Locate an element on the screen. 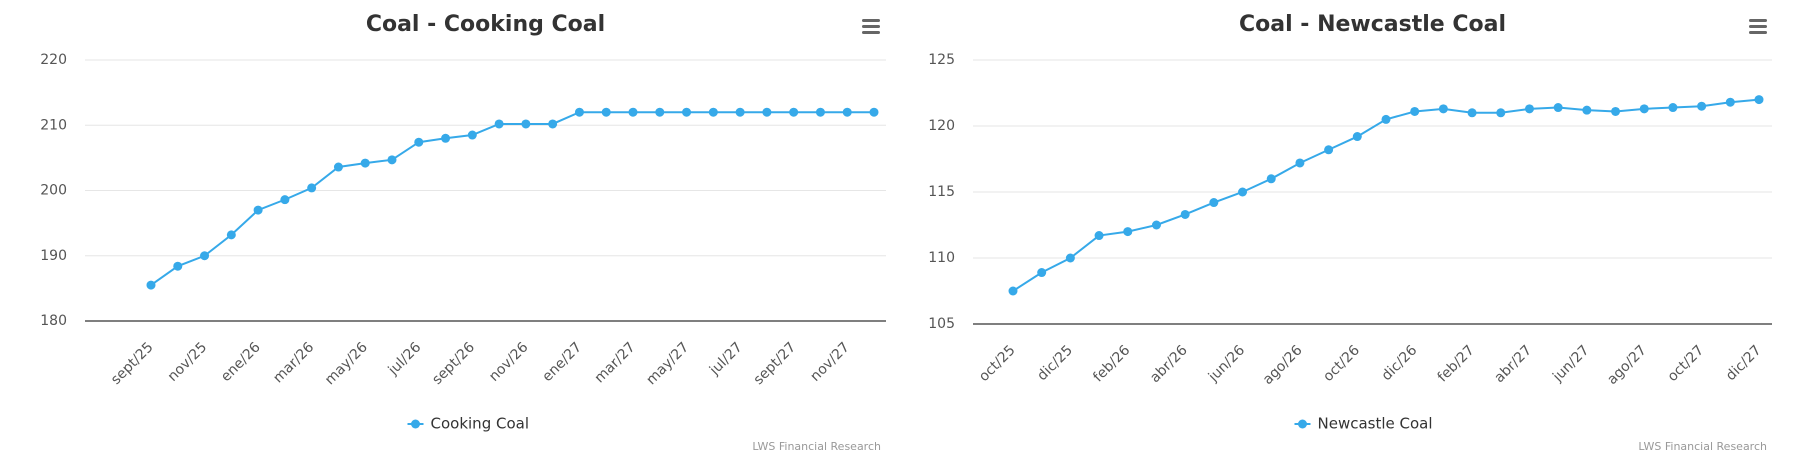  x-tick-label: oct/26 is located at coordinates (1341, 363).